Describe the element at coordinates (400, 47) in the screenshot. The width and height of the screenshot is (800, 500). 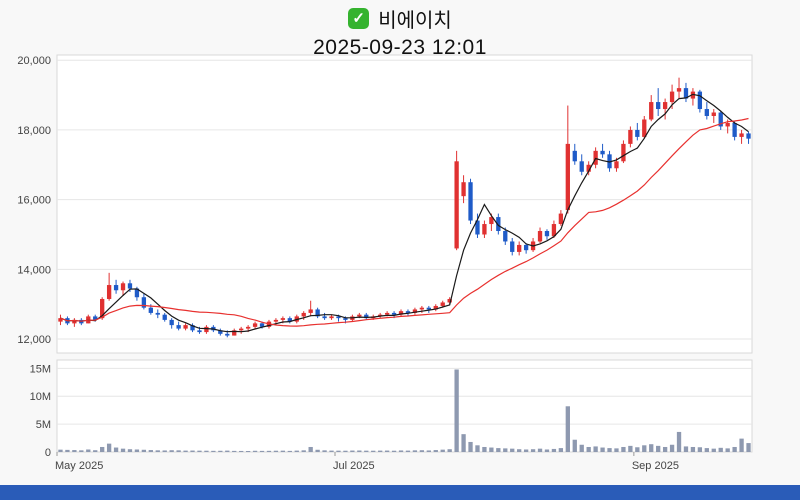
I see `chart-timestamp: 2025-09-23 12:01` at that location.